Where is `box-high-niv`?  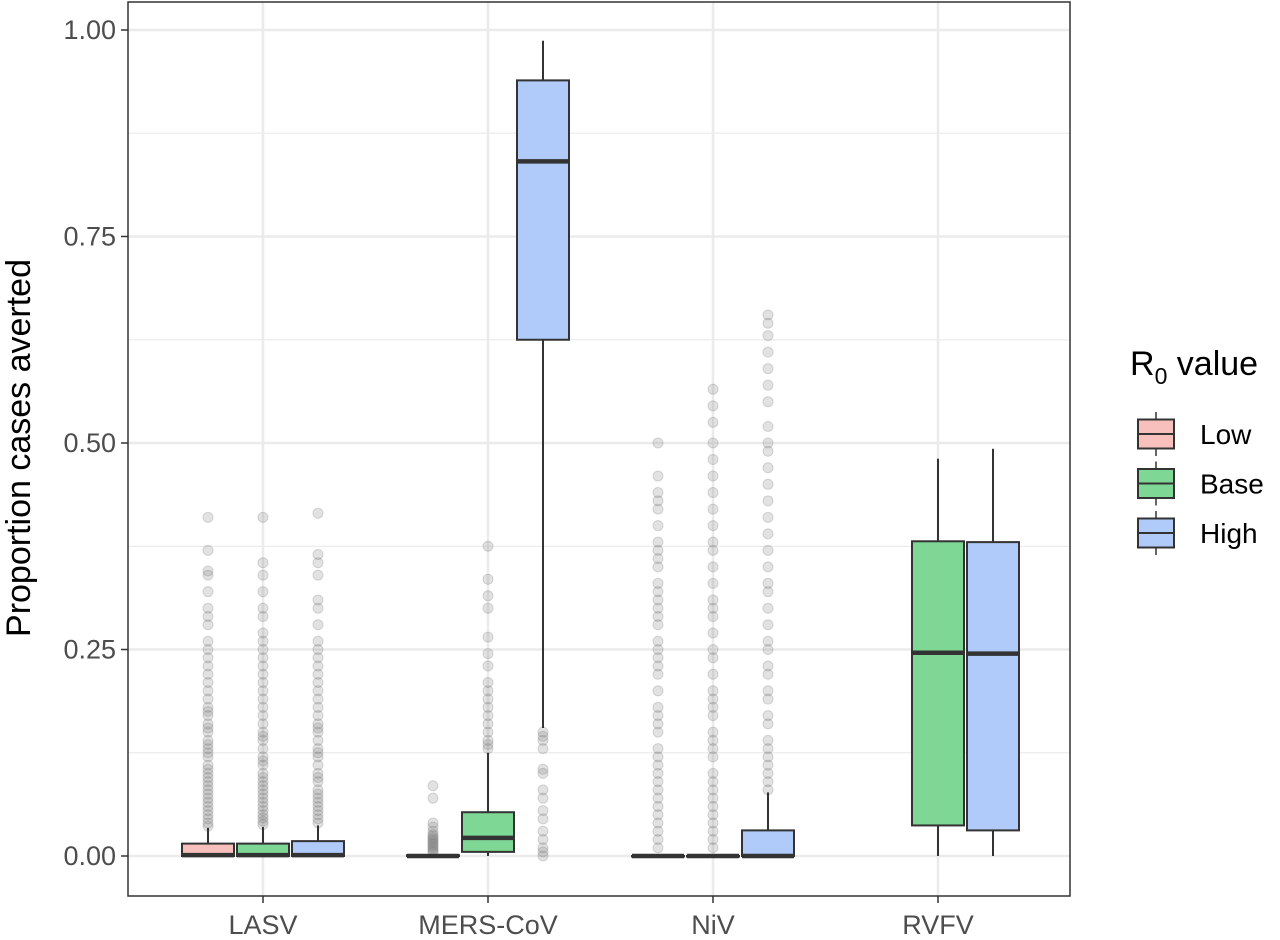
box-high-niv is located at coordinates (768, 584).